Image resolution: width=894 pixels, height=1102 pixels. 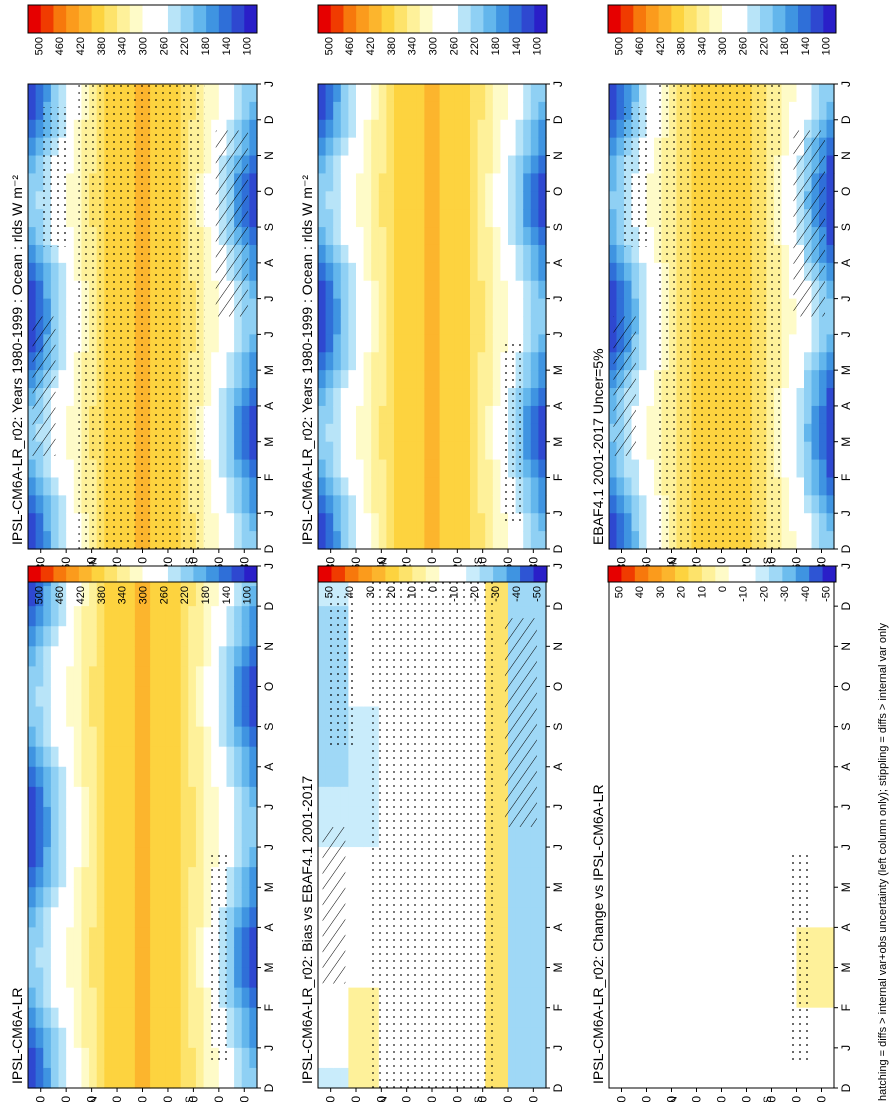 I want to click on colorbar-swatch, so click(x=767, y=19).